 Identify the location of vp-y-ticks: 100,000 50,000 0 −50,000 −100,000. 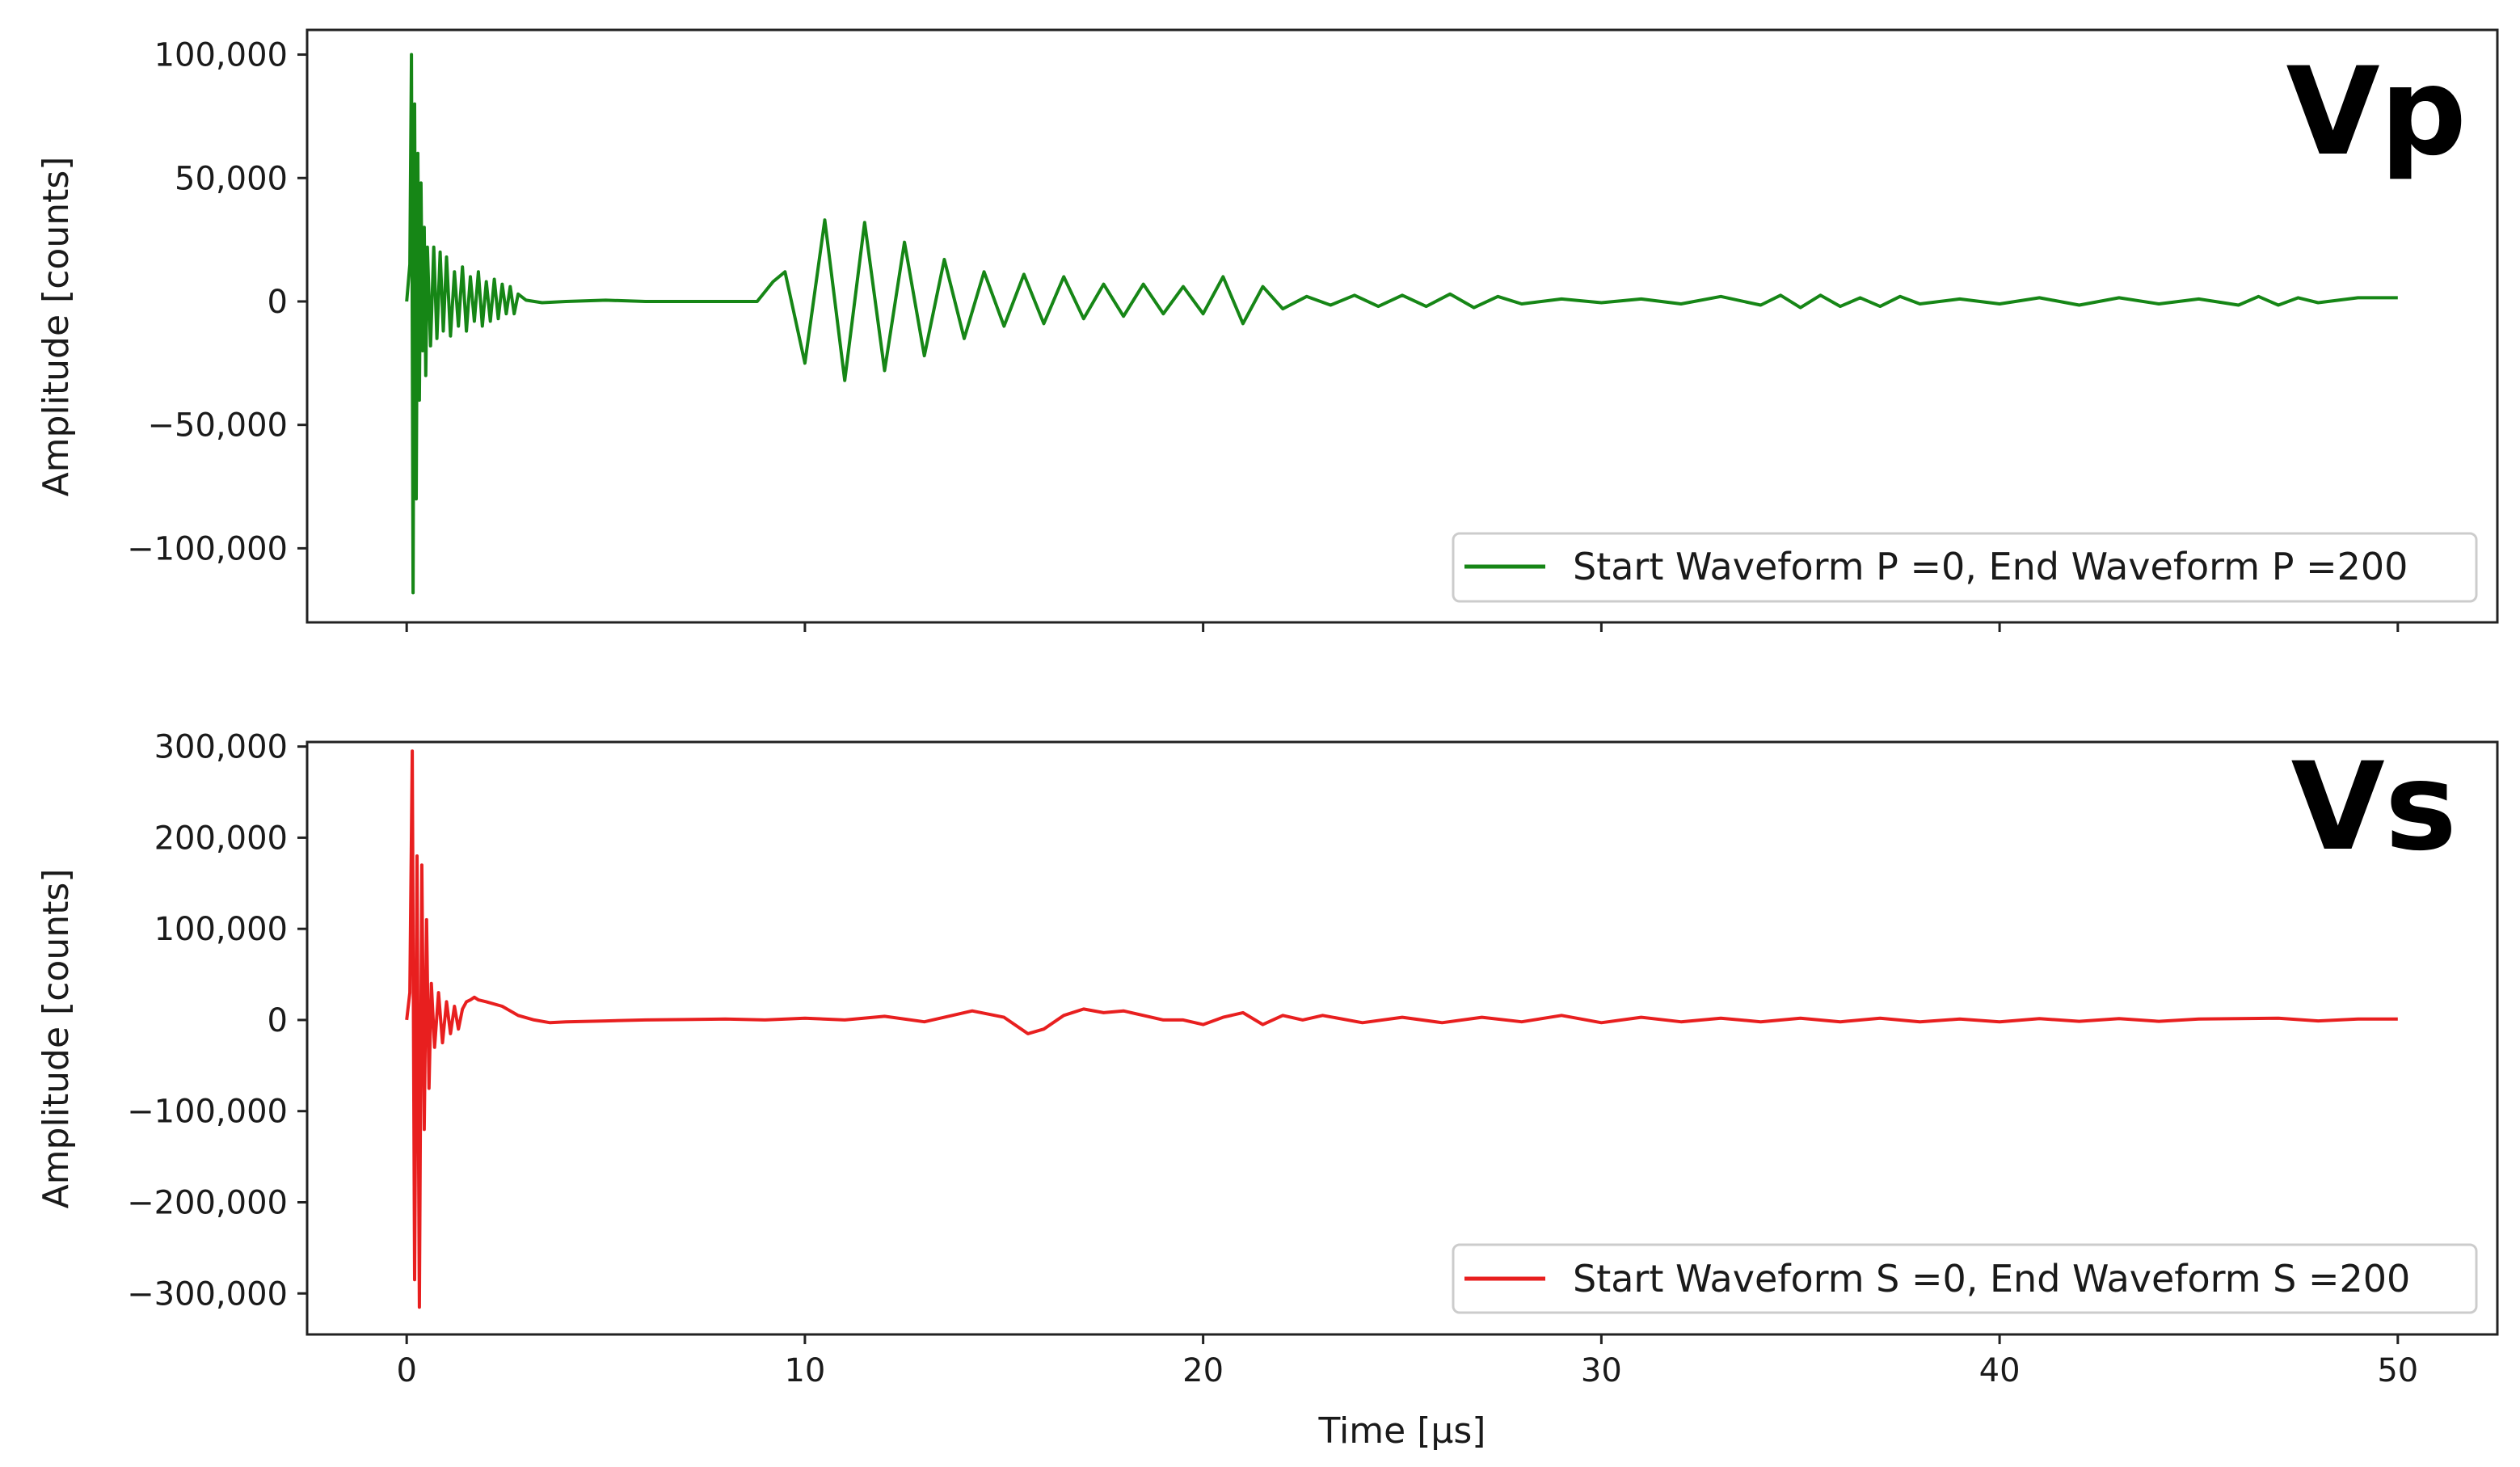
(217, 302).